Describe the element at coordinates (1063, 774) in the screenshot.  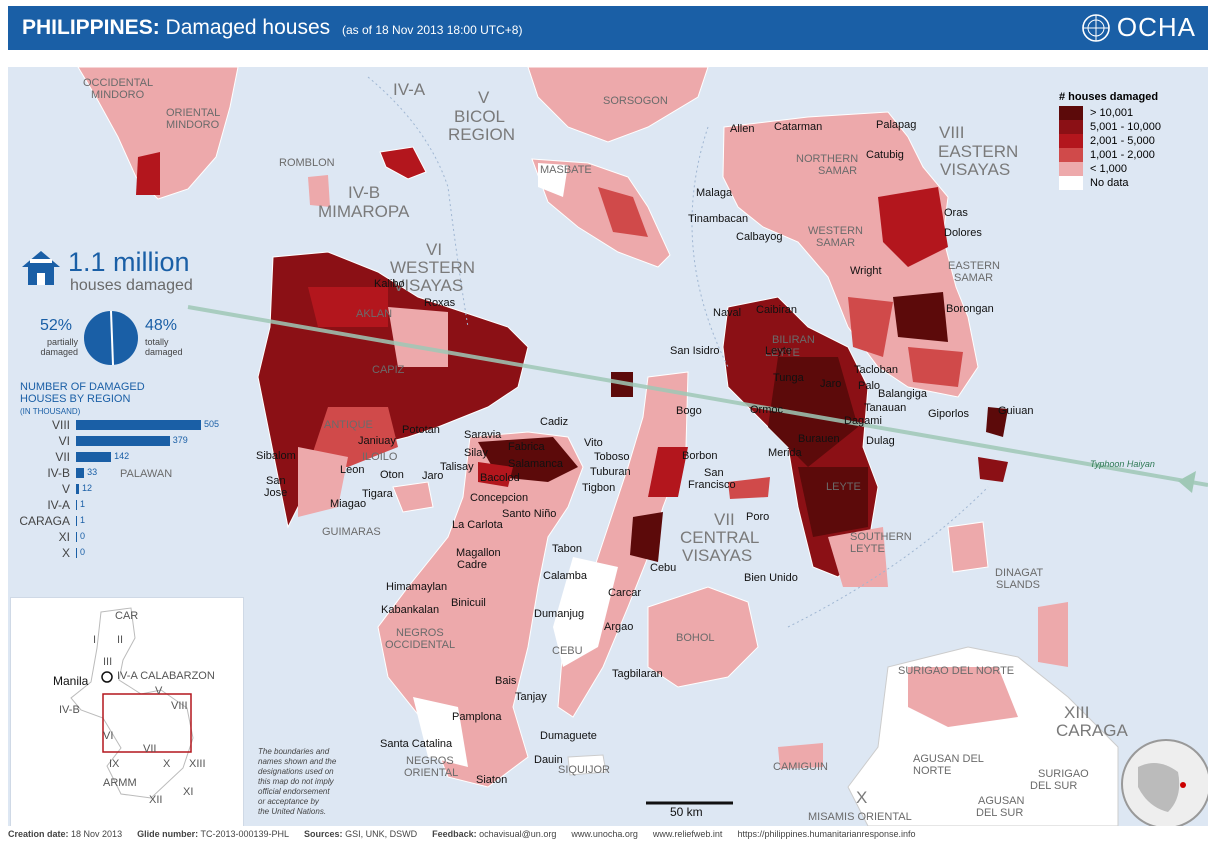
I see `province-label: SURIGAO` at that location.